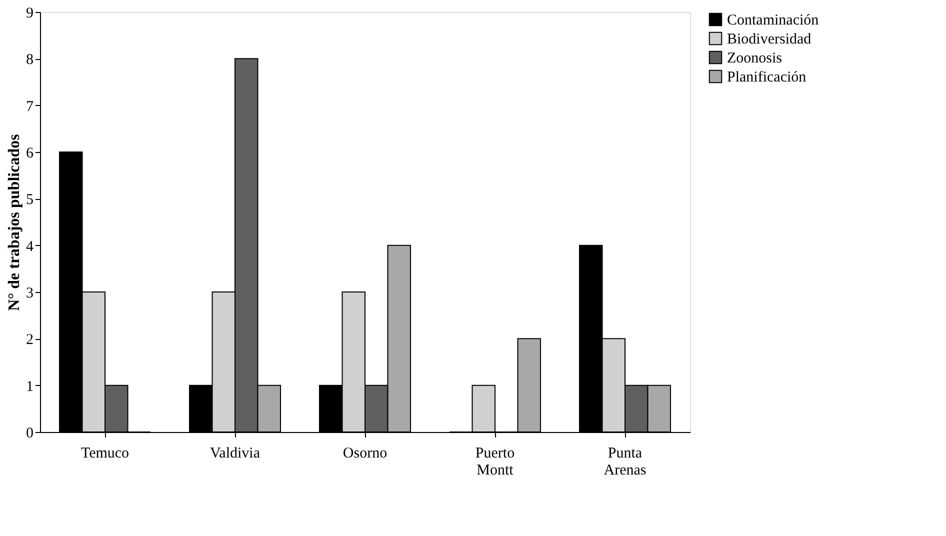  Describe the element at coordinates (30, 154) in the screenshot. I see `y-tick-label: 6` at that location.